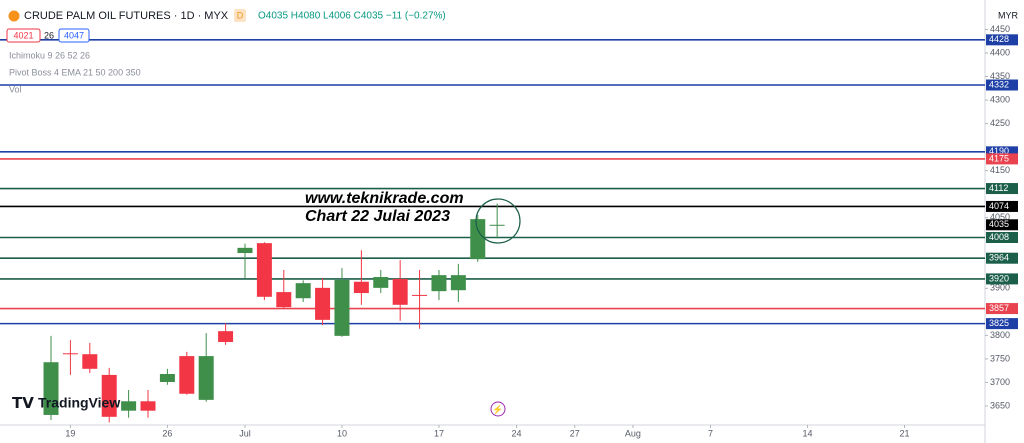 Image resolution: width=1024 pixels, height=443 pixels. I want to click on x-tick-label: 19, so click(70, 433).